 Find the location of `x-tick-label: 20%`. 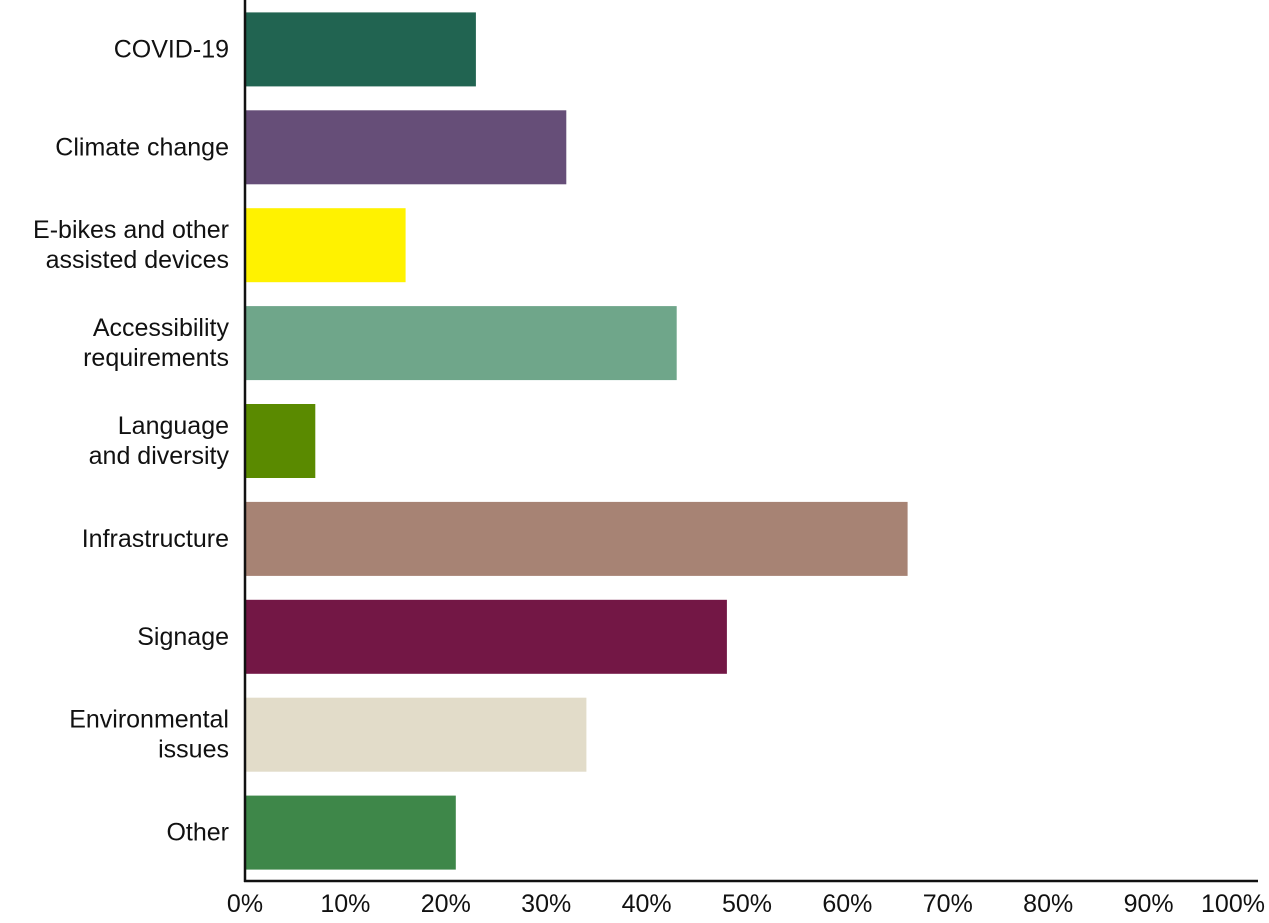

x-tick-label: 20% is located at coordinates (446, 904).